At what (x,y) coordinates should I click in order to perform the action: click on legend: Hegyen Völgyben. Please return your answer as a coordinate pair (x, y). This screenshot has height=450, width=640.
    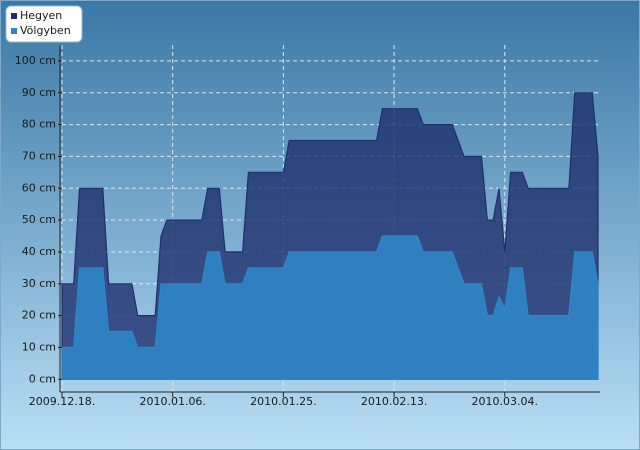
    Looking at the image, I should click on (44, 24).